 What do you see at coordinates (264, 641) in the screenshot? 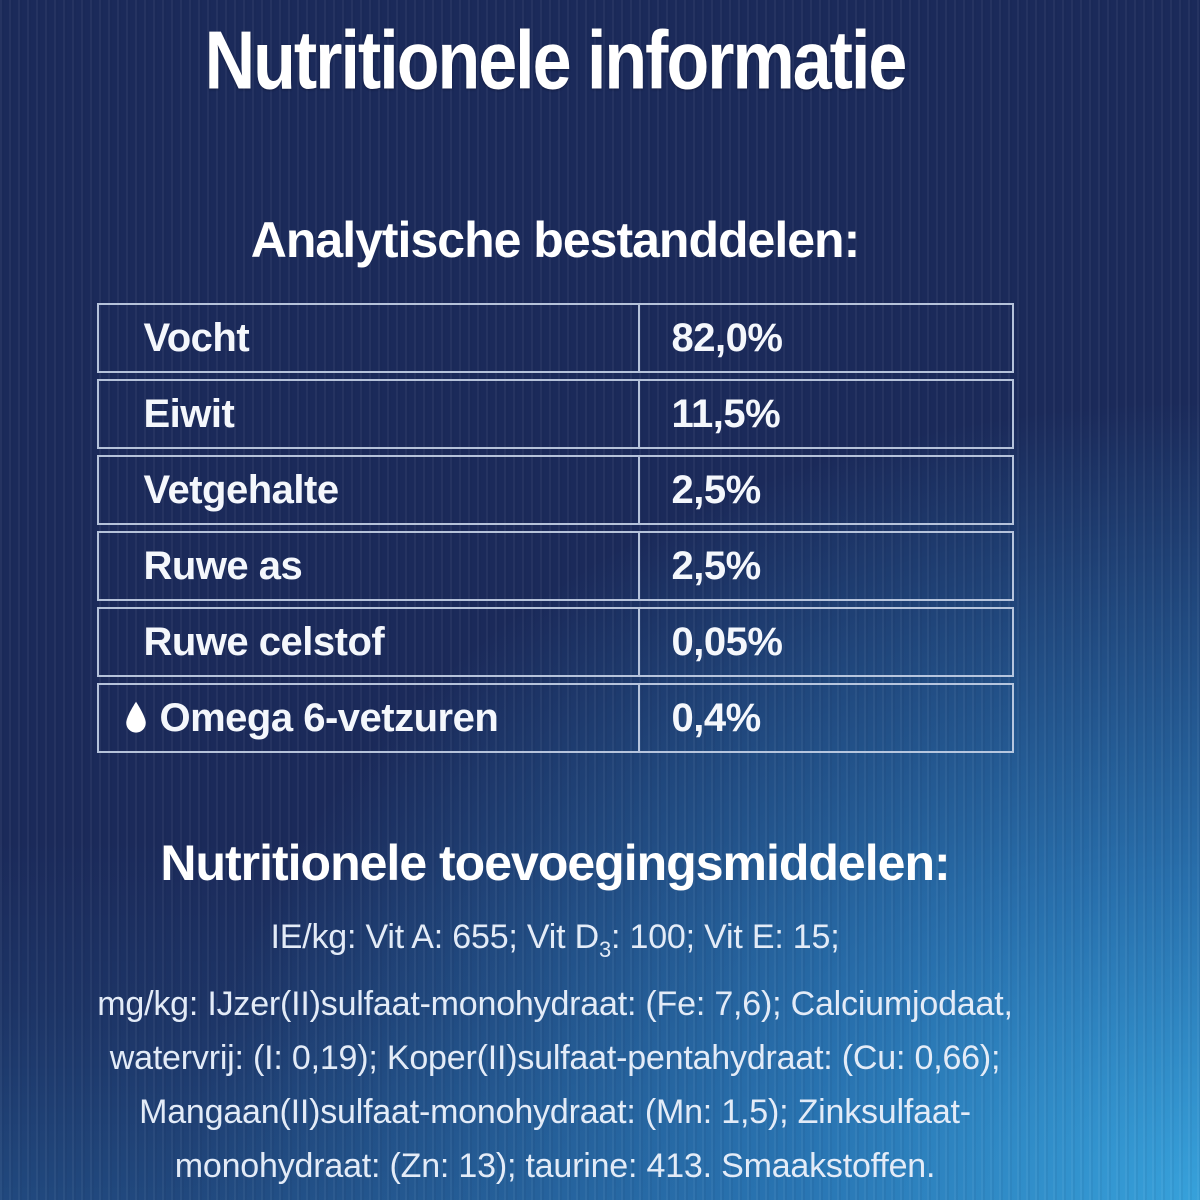
I see `nutrient-label-text: Ruwe celstof` at bounding box center [264, 641].